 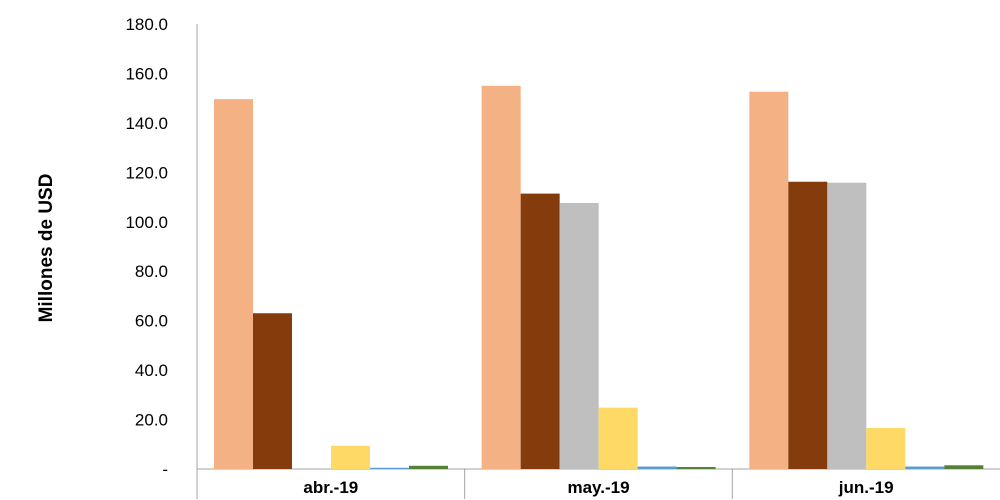 What do you see at coordinates (151, 420) in the screenshot?
I see `y-tick-label: 20.0` at bounding box center [151, 420].